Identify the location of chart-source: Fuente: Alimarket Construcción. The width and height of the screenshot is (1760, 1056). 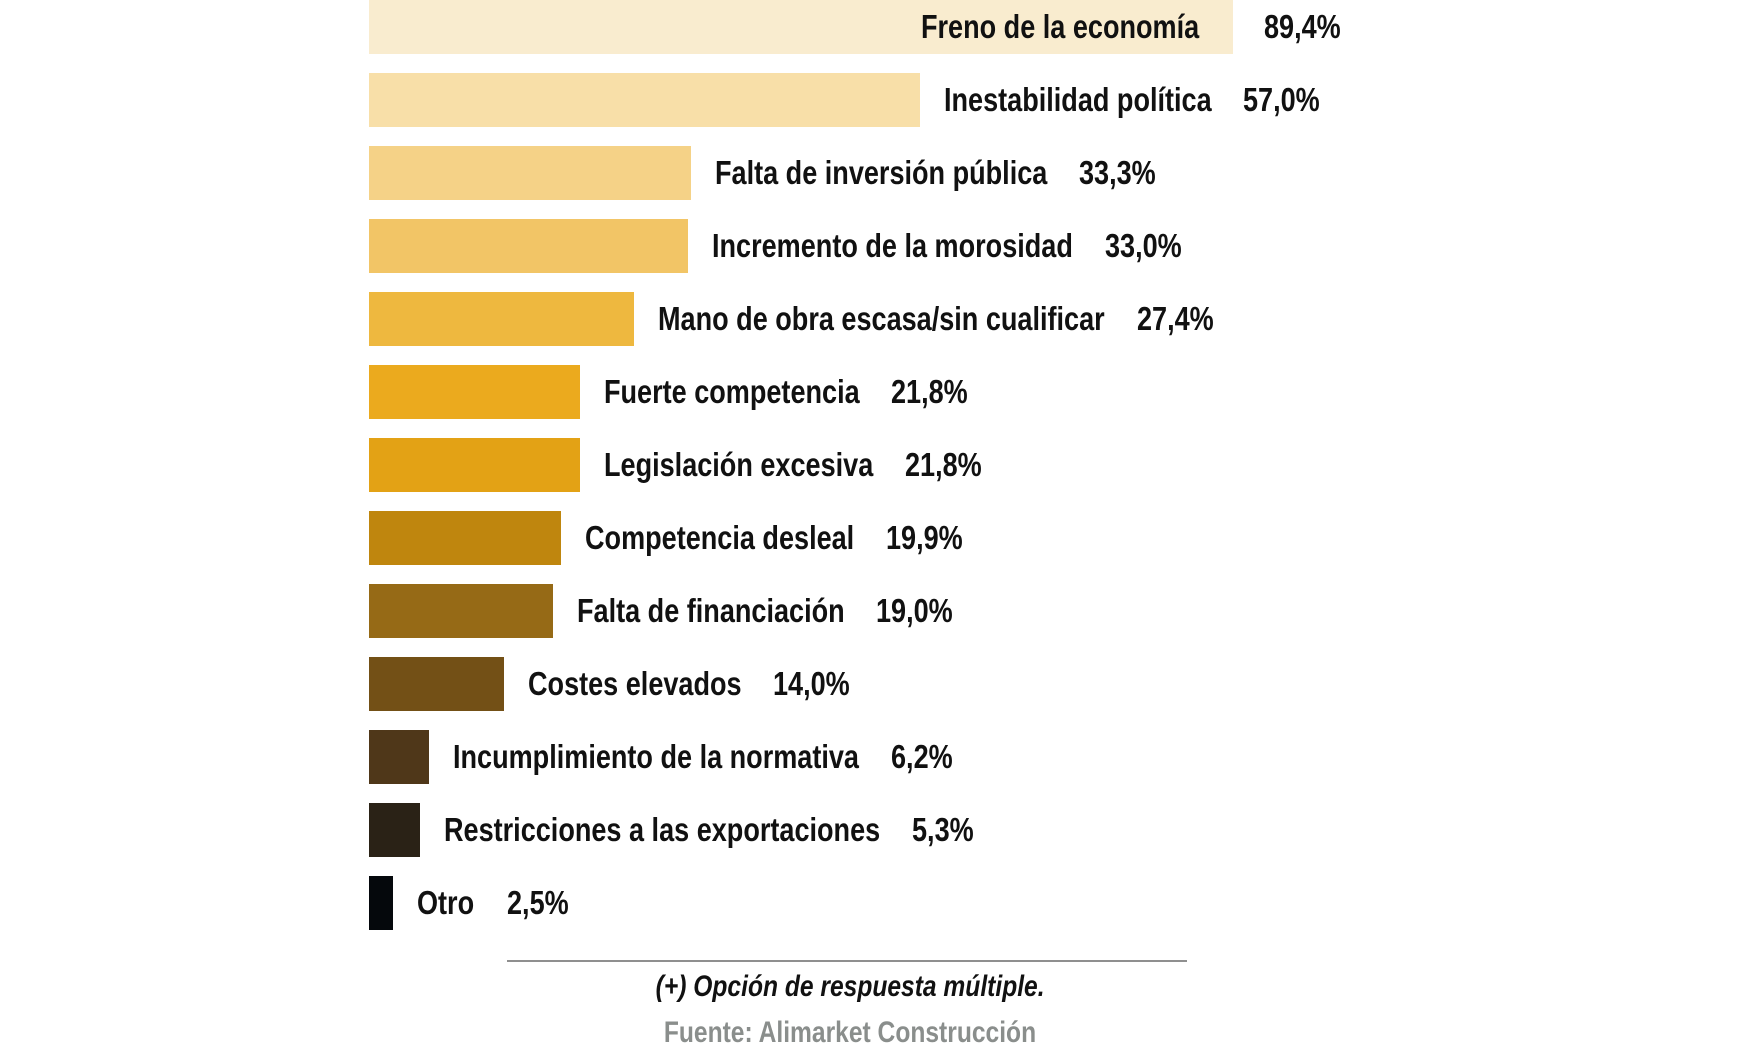
(850, 1033).